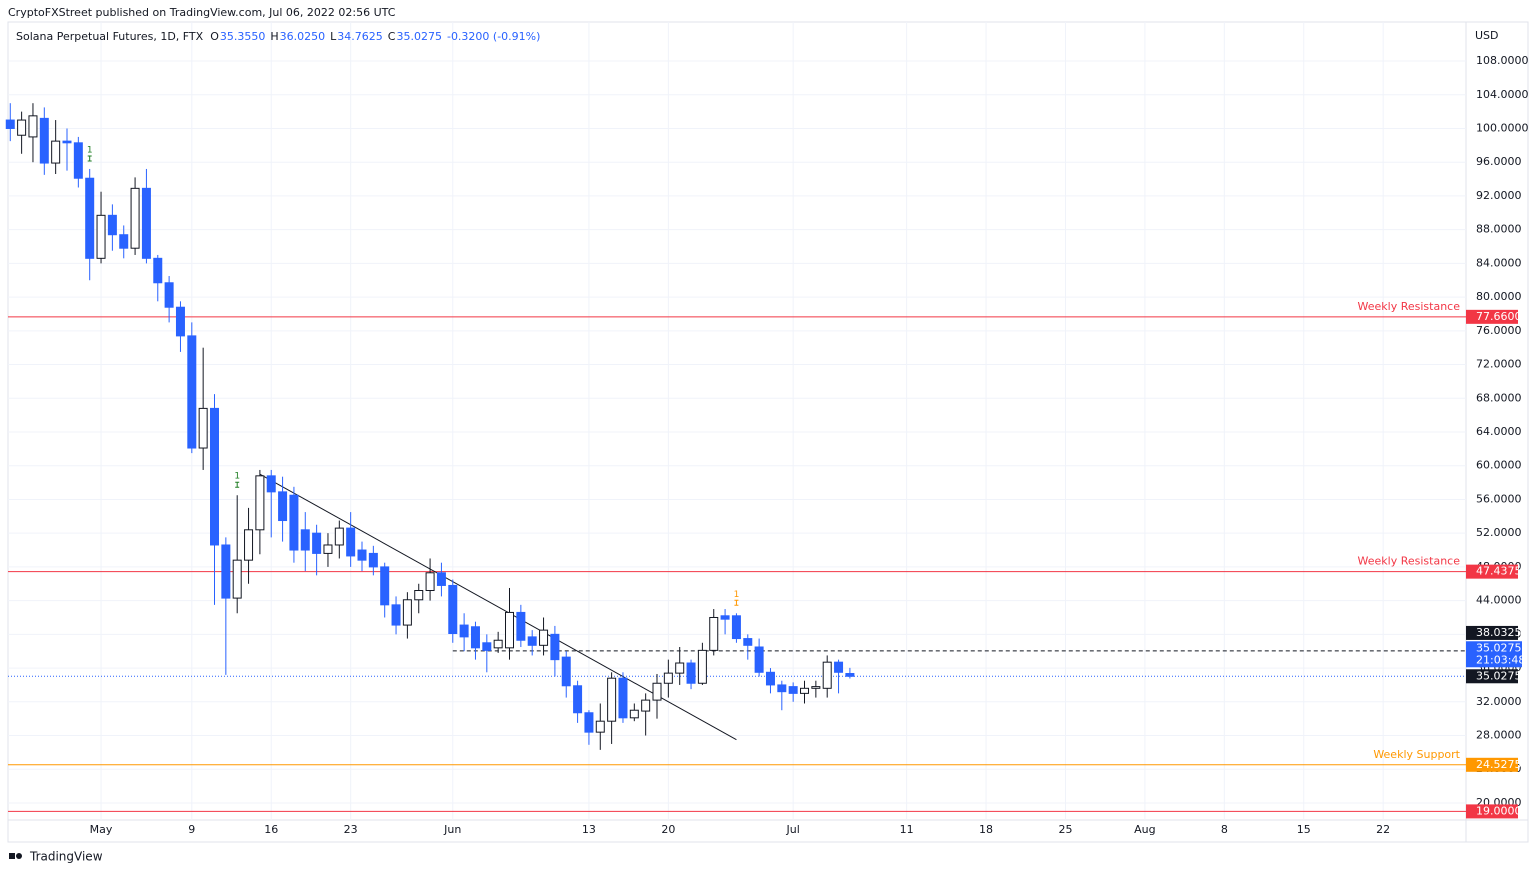 The height and width of the screenshot is (877, 1536). I want to click on price-badge-label: 24.5275, so click(1499, 764).